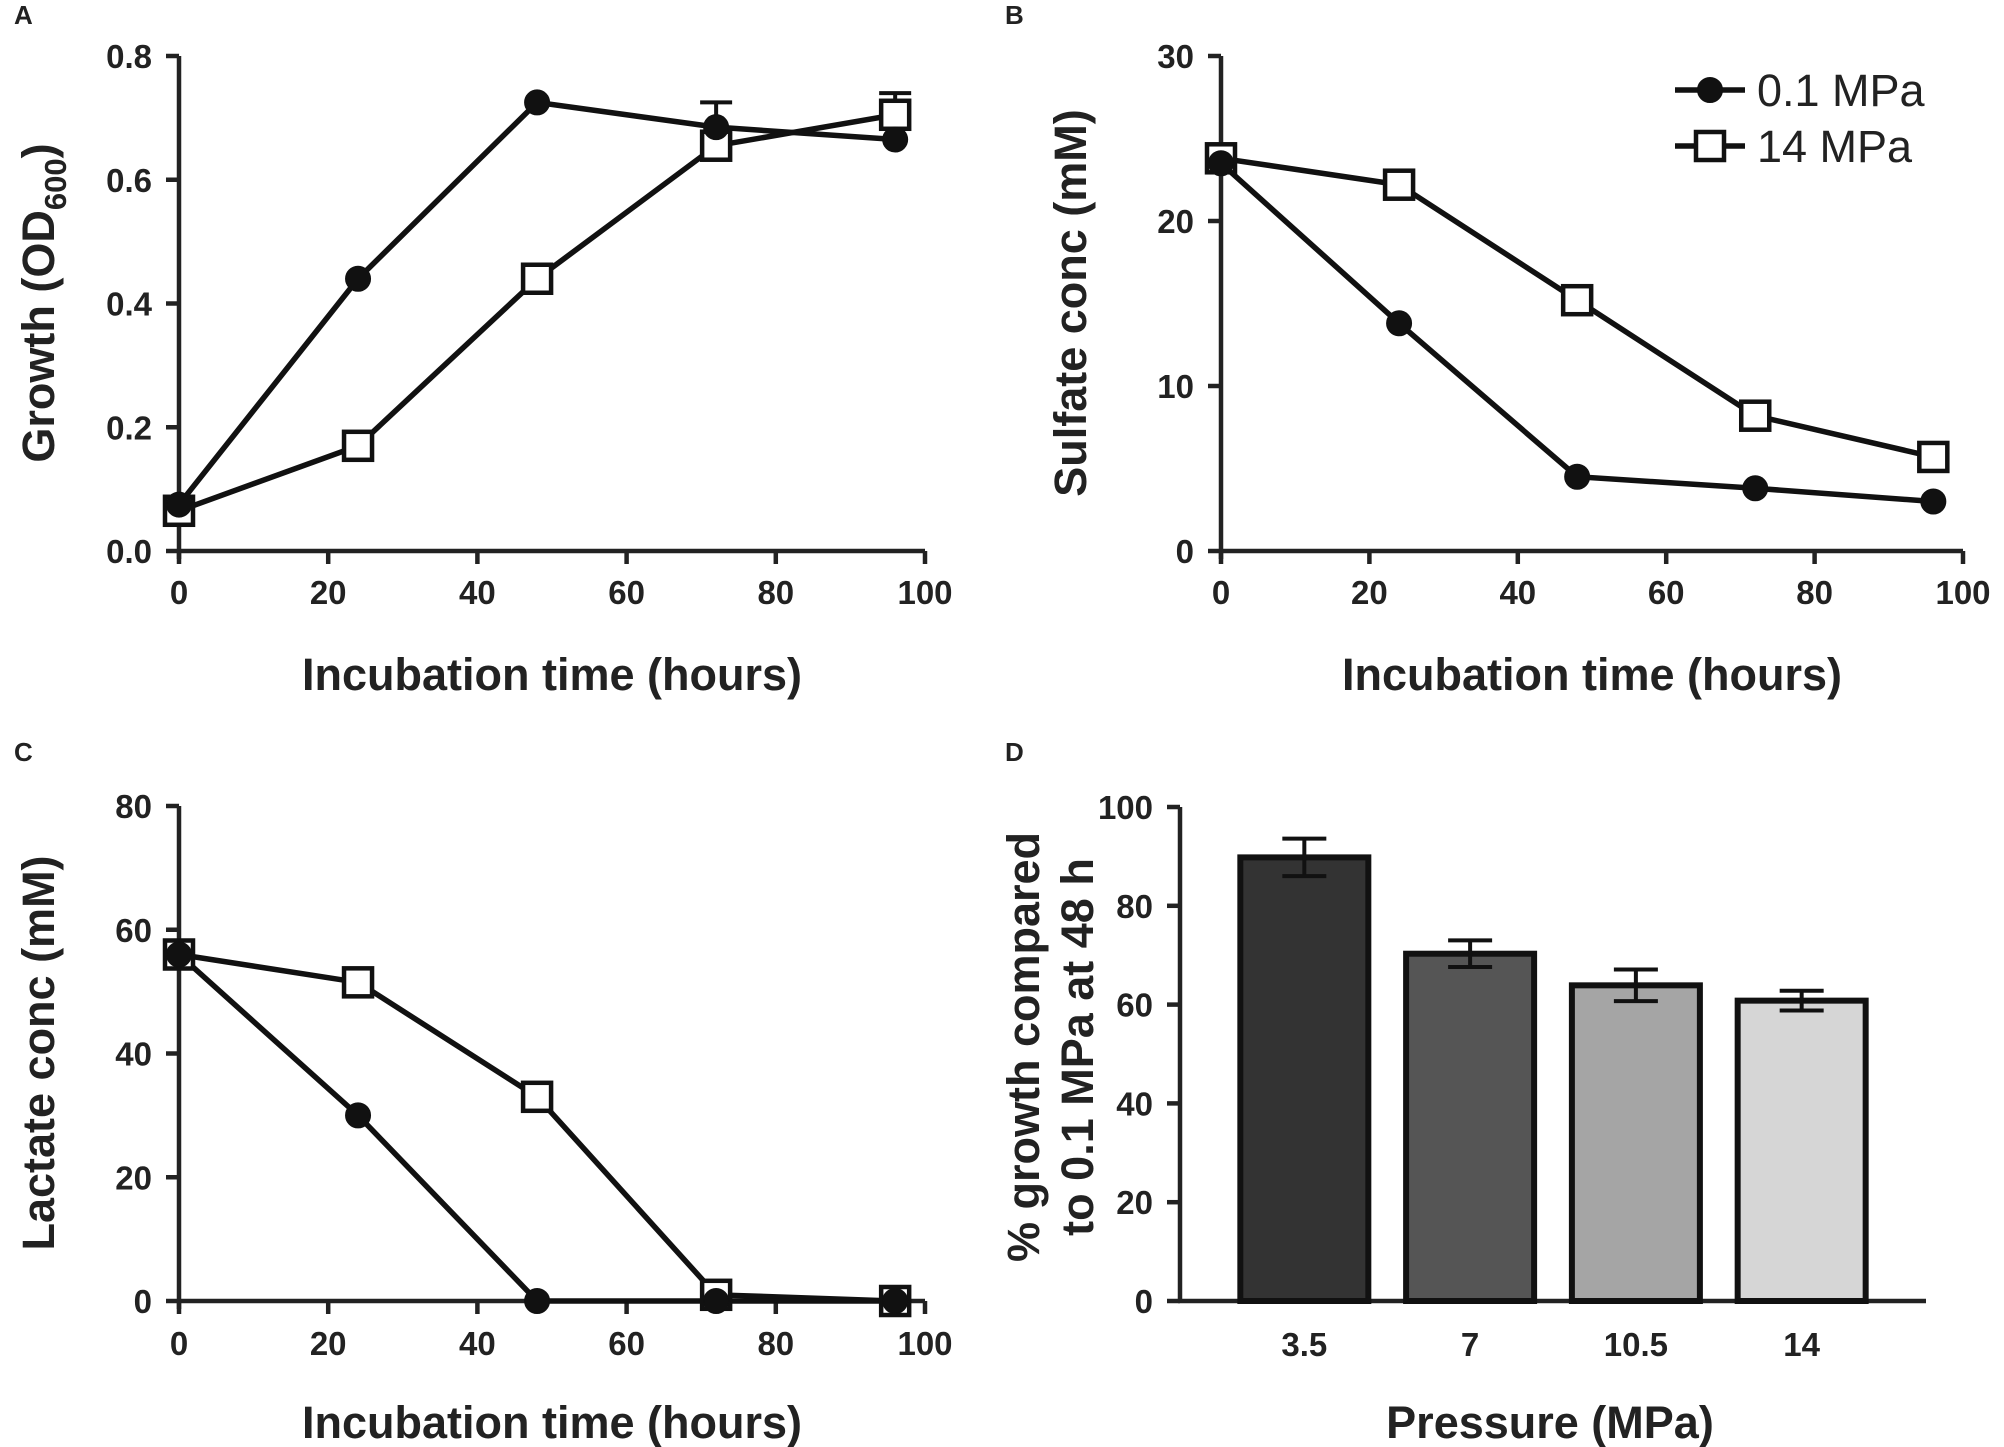 The height and width of the screenshot is (1447, 2004). Describe the element at coordinates (1175, 221) in the screenshot. I see `panel-b-y-tick-label: 20` at that location.